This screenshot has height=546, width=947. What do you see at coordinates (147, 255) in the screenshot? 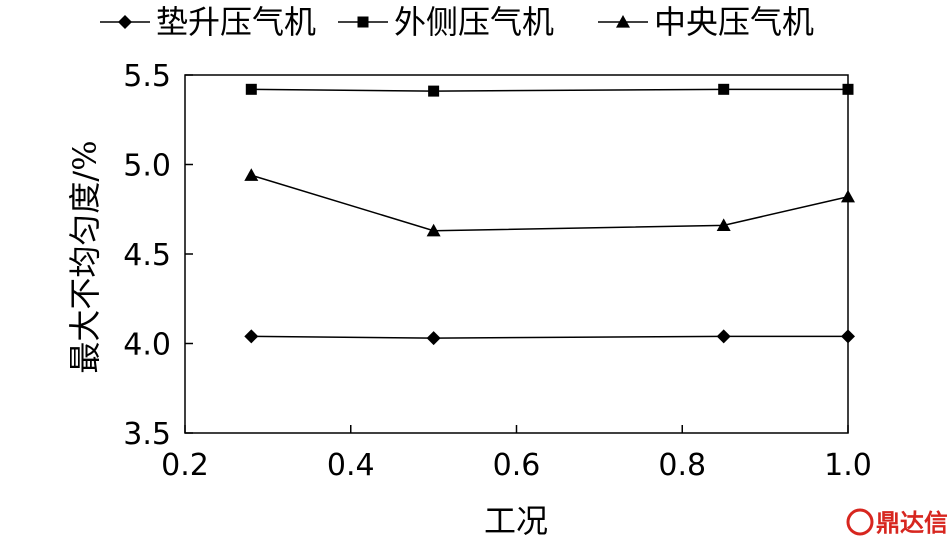
I see `y-tick-label: 4.5` at bounding box center [147, 255].